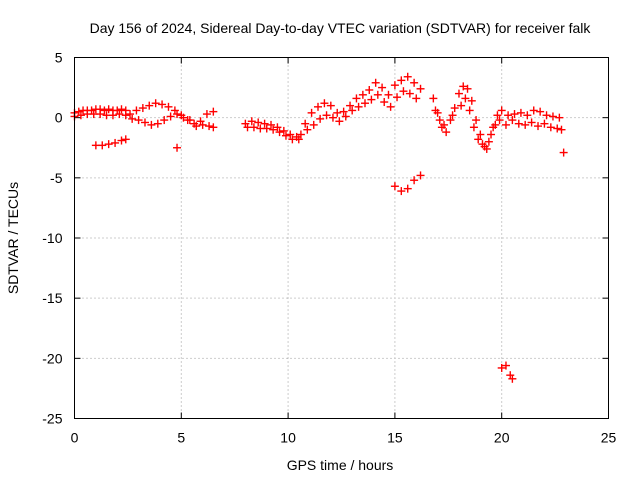 The image size is (640, 480). I want to click on x-tick-label: 5, so click(181, 438).